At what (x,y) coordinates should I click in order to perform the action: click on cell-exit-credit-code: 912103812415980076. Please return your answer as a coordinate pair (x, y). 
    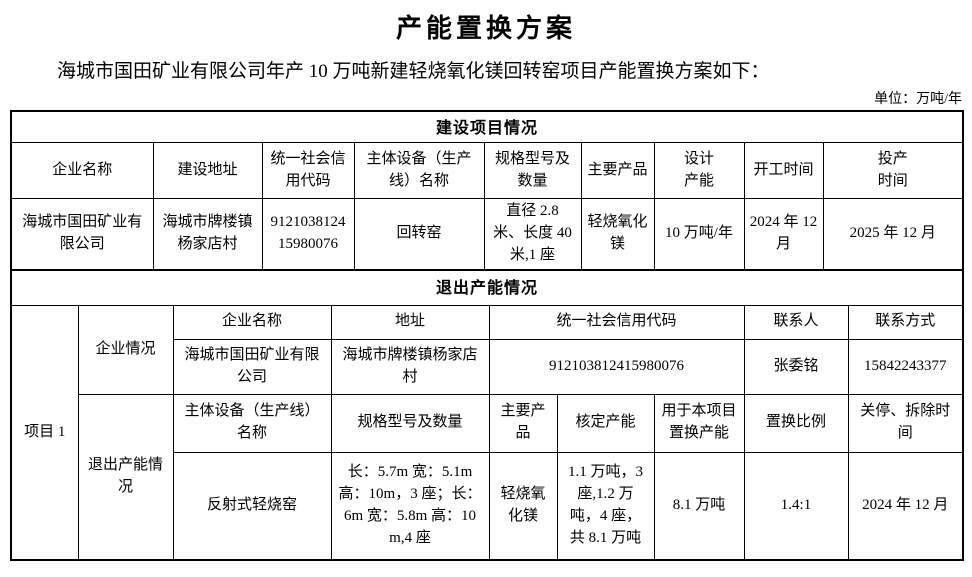
    Looking at the image, I should click on (616, 366).